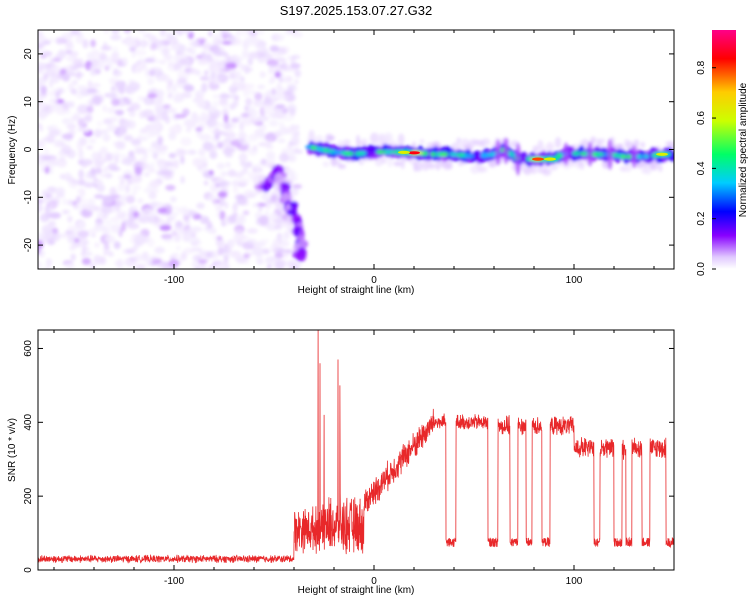  Describe the element at coordinates (174, 581) in the screenshot. I see `x-tick-label: -100` at that location.